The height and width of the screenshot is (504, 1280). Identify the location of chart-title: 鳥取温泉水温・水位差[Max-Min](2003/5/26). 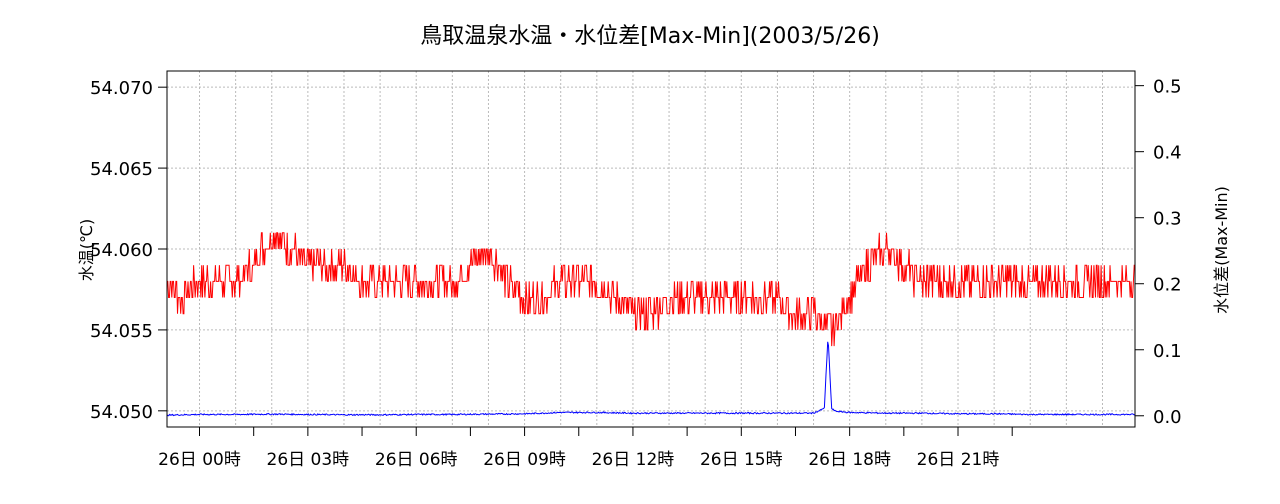
(650, 36).